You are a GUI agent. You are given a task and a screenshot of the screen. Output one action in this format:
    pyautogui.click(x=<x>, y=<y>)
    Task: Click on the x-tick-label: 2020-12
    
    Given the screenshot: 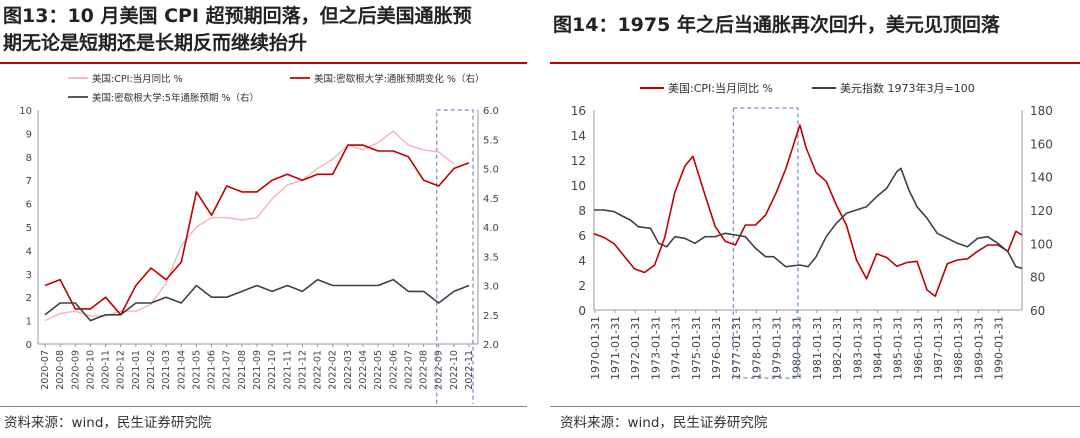 What is the action you would take?
    pyautogui.click(x=121, y=370)
    